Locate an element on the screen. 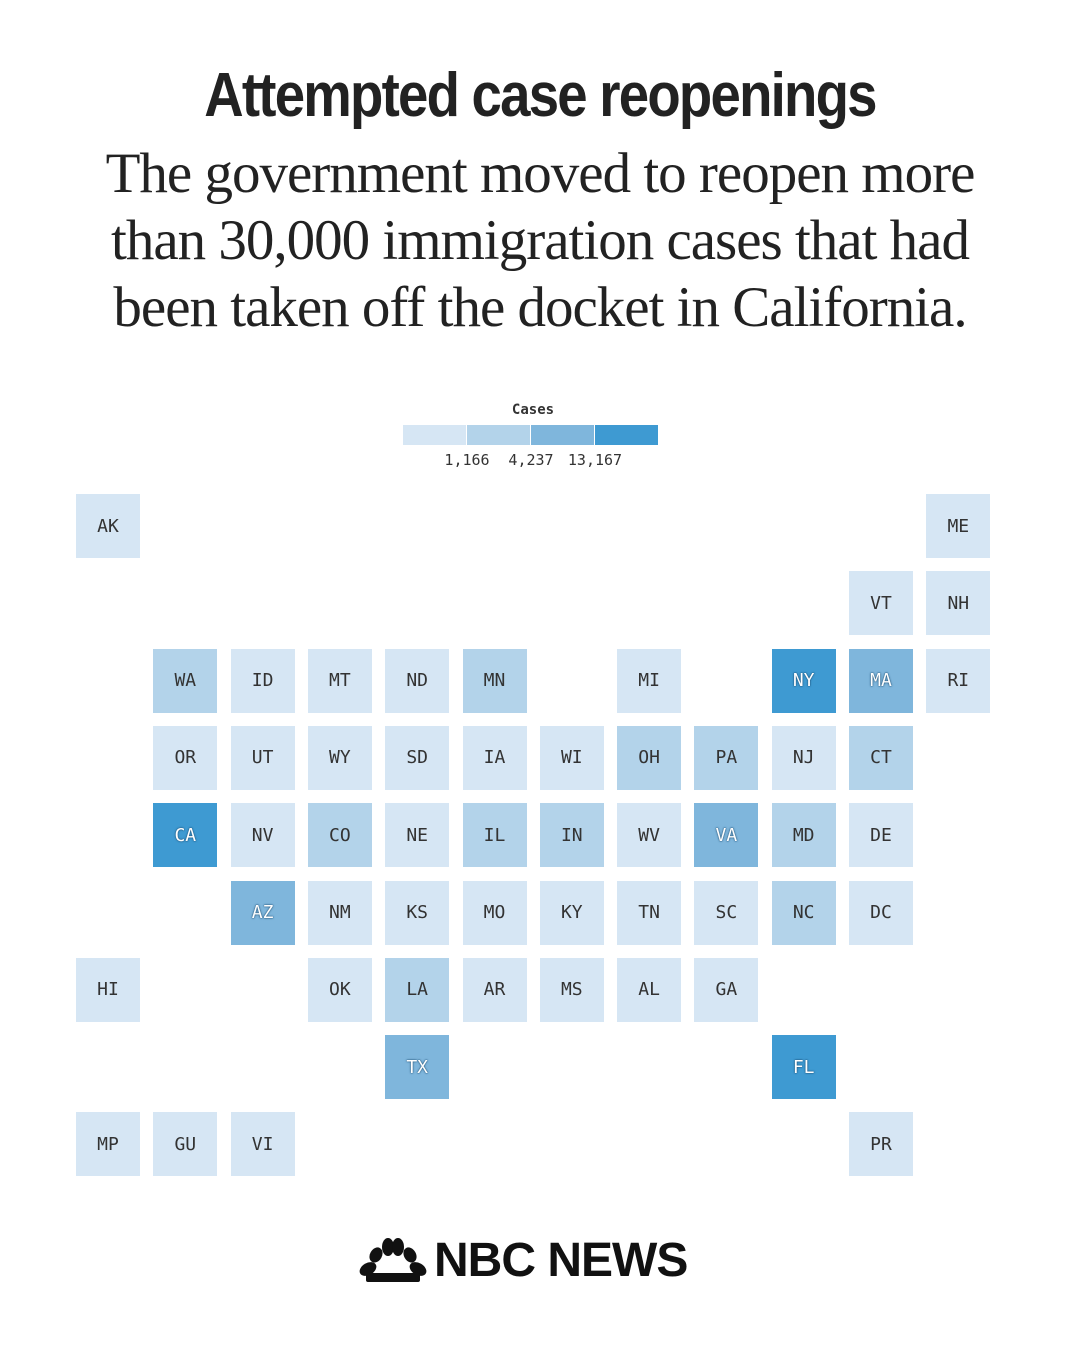 Image resolution: width=1080 pixels, height=1350 pixels. state-tile-tn: TN is located at coordinates (649, 912).